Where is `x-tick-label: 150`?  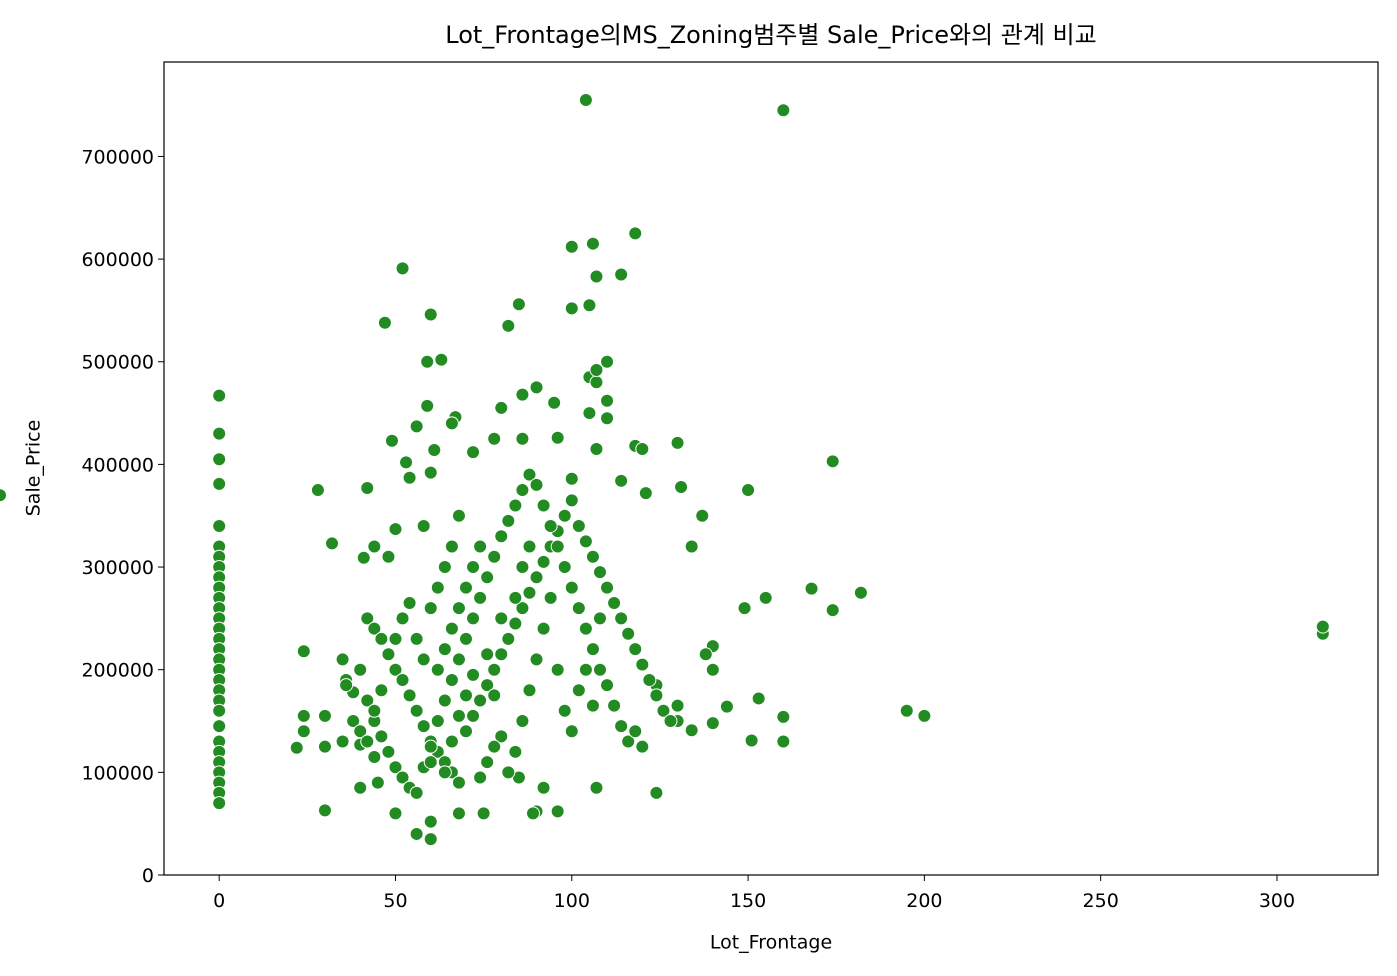 x-tick-label: 150 is located at coordinates (748, 901).